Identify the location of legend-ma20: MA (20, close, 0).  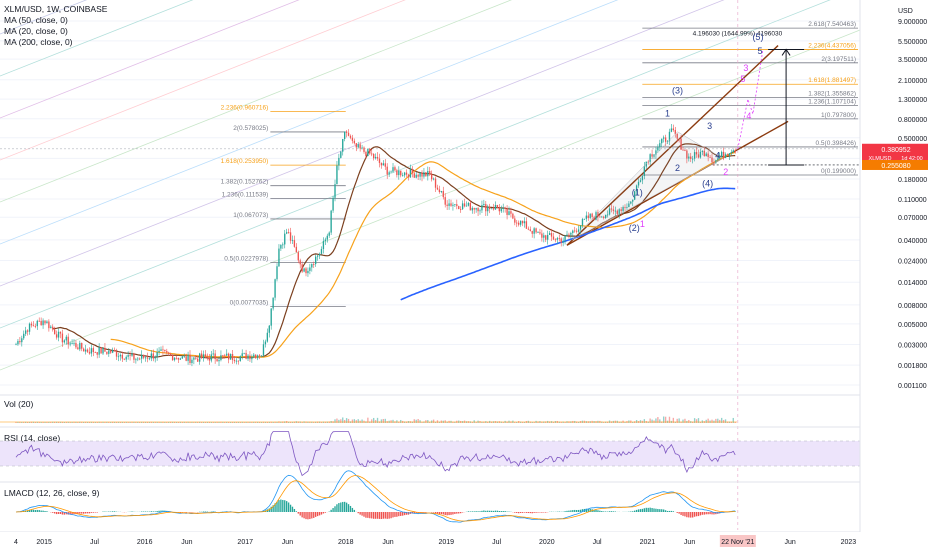
(36, 31).